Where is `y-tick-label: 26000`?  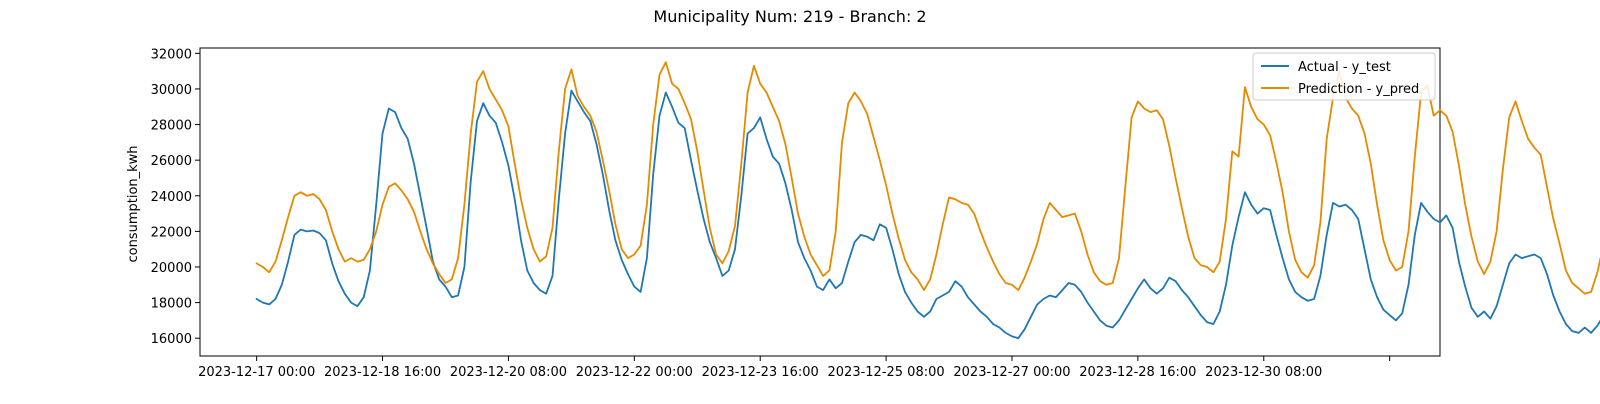
y-tick-label: 26000 is located at coordinates (171, 161).